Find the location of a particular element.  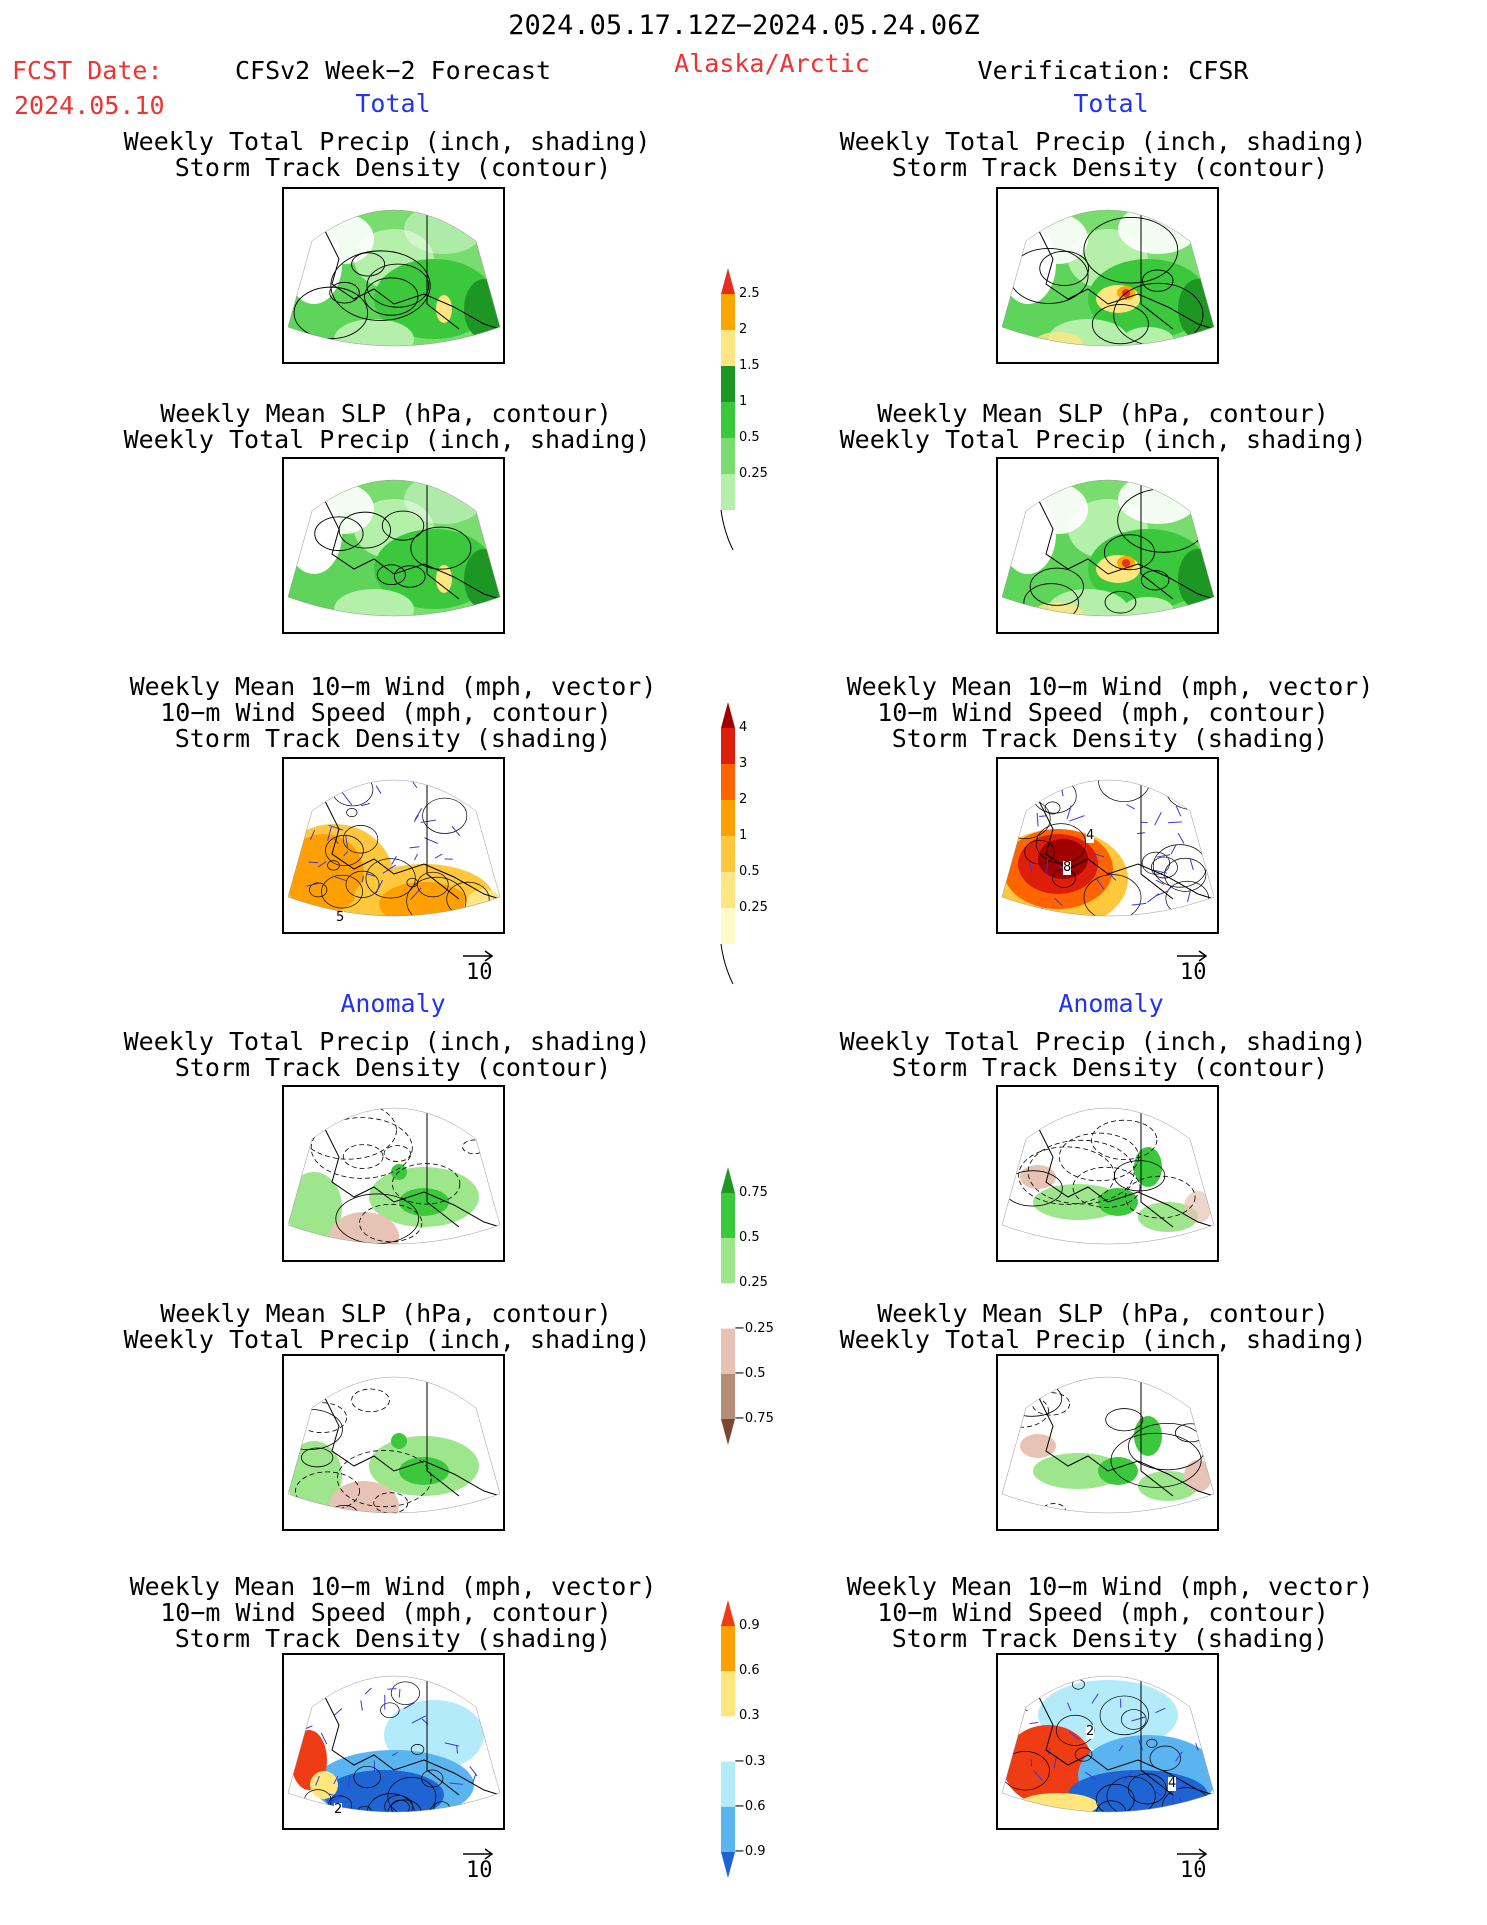

fcst-total-vector-reference: 10 is located at coordinates (488, 968).